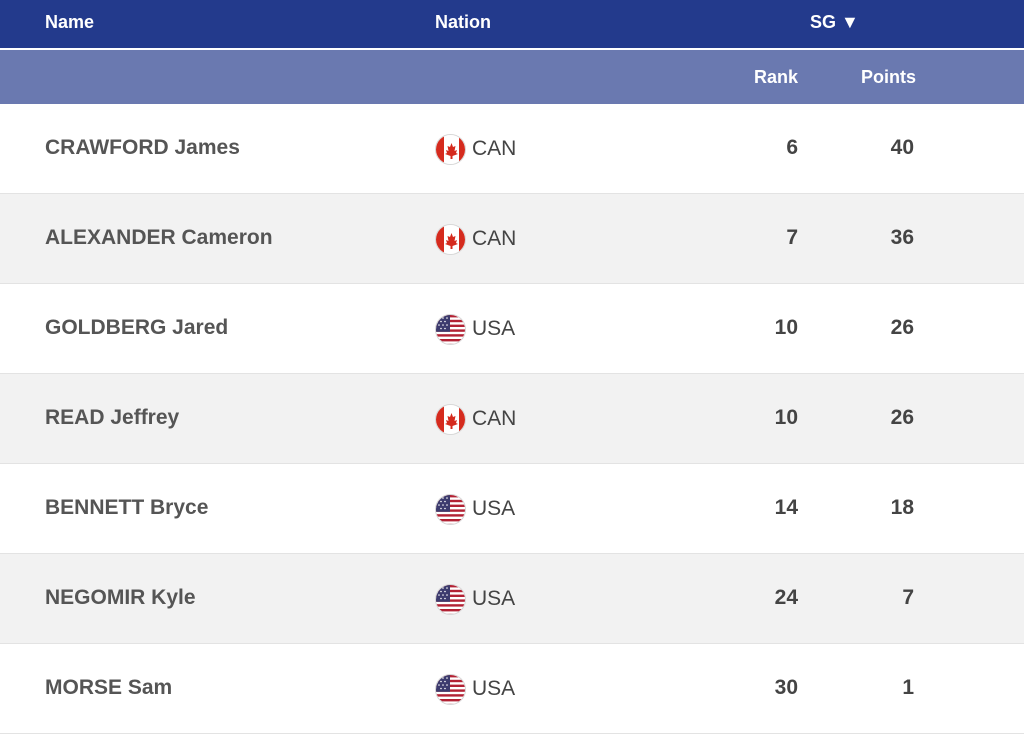 The image size is (1024, 738). I want to click on athlete-name: MORSE Sam, so click(109, 687).